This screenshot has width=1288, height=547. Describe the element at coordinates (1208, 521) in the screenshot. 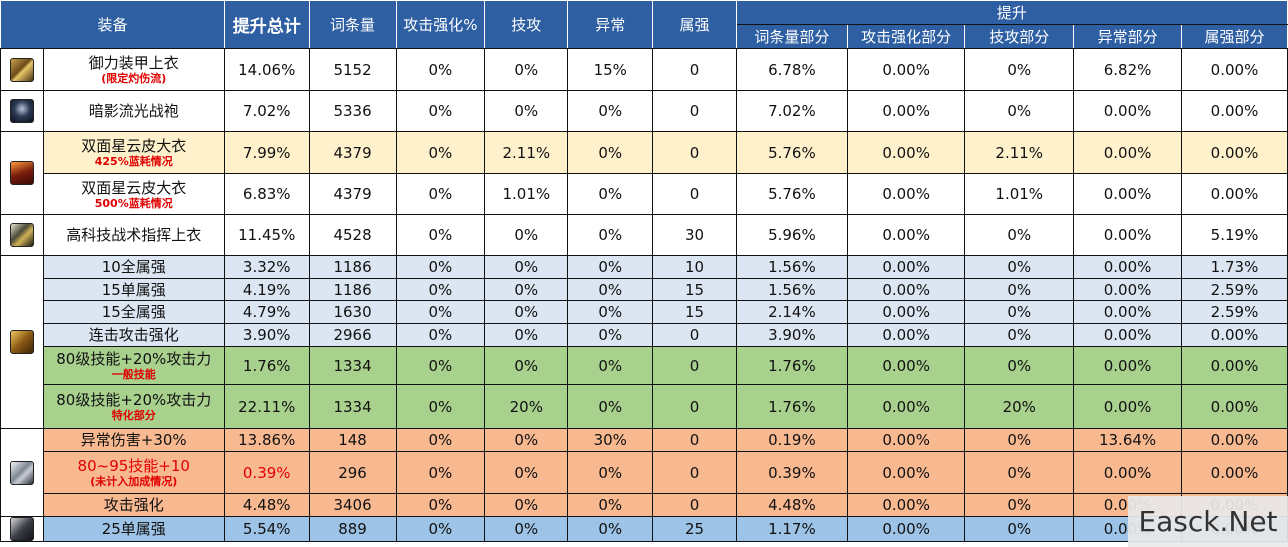

I see `watermark: Easck.Net` at that location.